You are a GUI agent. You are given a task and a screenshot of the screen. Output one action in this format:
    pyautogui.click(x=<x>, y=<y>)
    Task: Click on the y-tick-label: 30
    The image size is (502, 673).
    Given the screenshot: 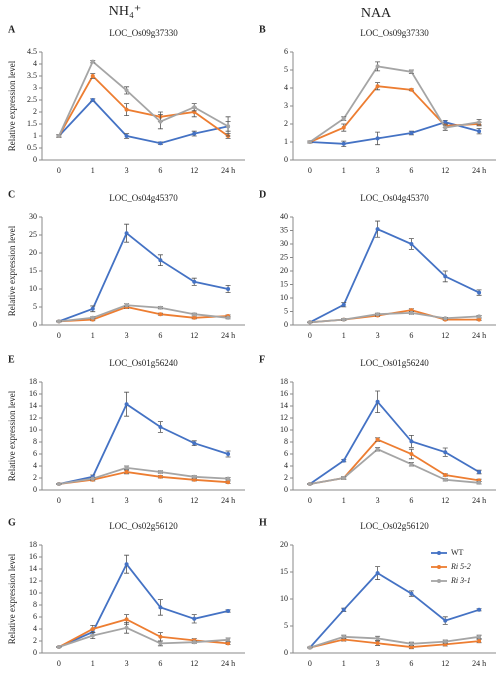 What is the action you would take?
    pyautogui.click(x=33, y=216)
    